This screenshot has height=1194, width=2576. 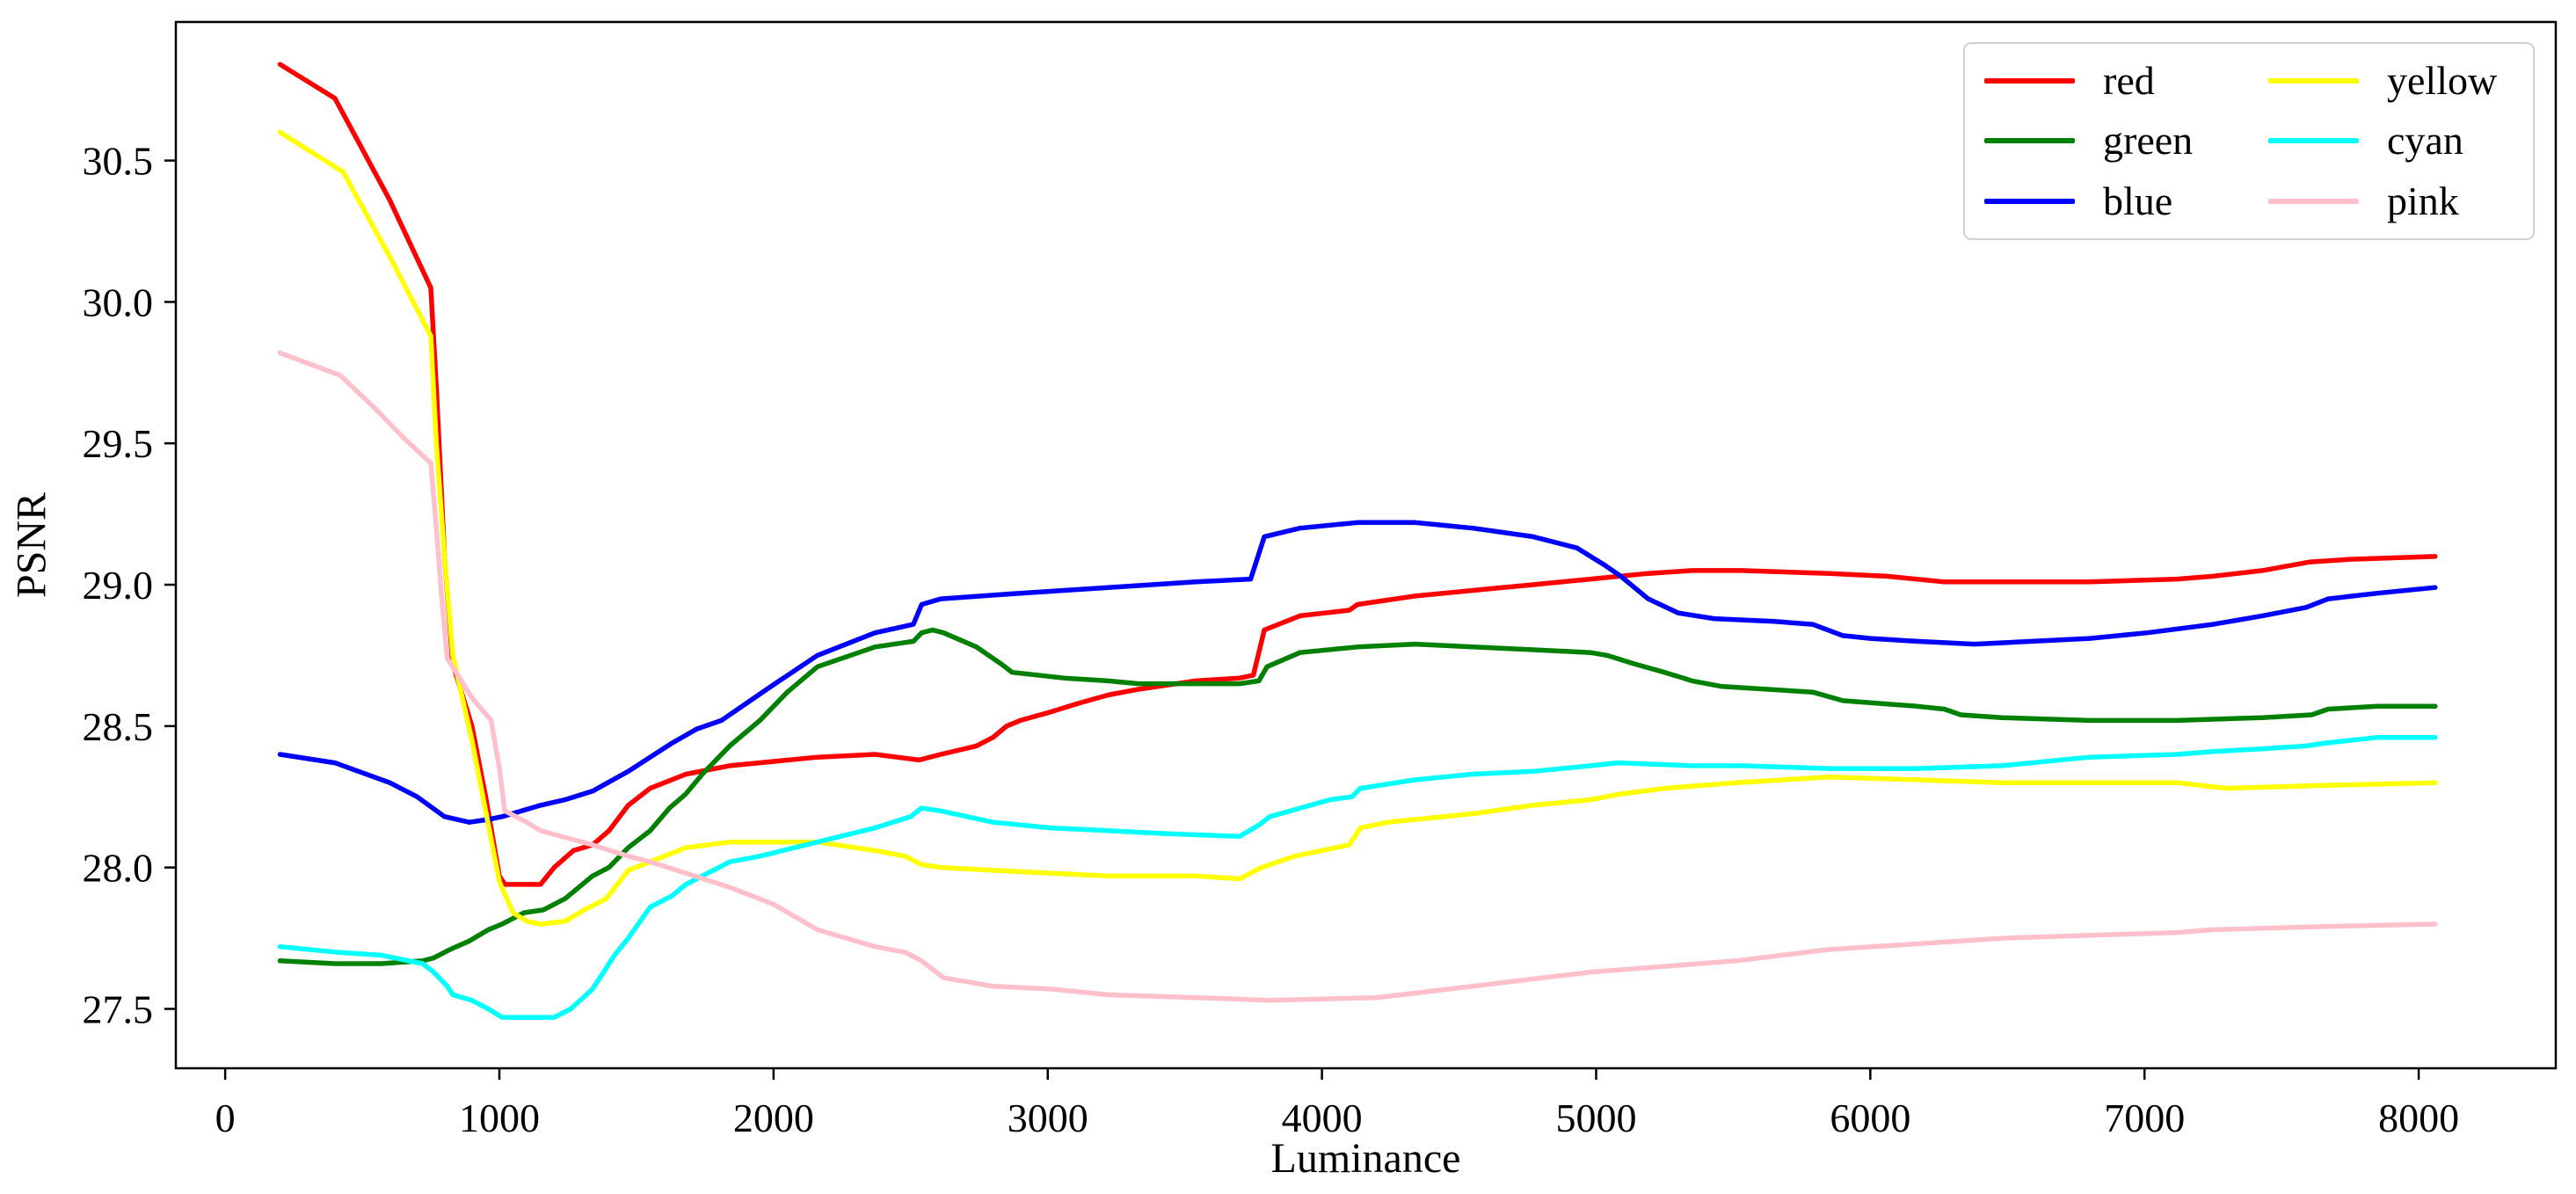 I want to click on legend-item-yellow: yellow, so click(x=2391, y=81).